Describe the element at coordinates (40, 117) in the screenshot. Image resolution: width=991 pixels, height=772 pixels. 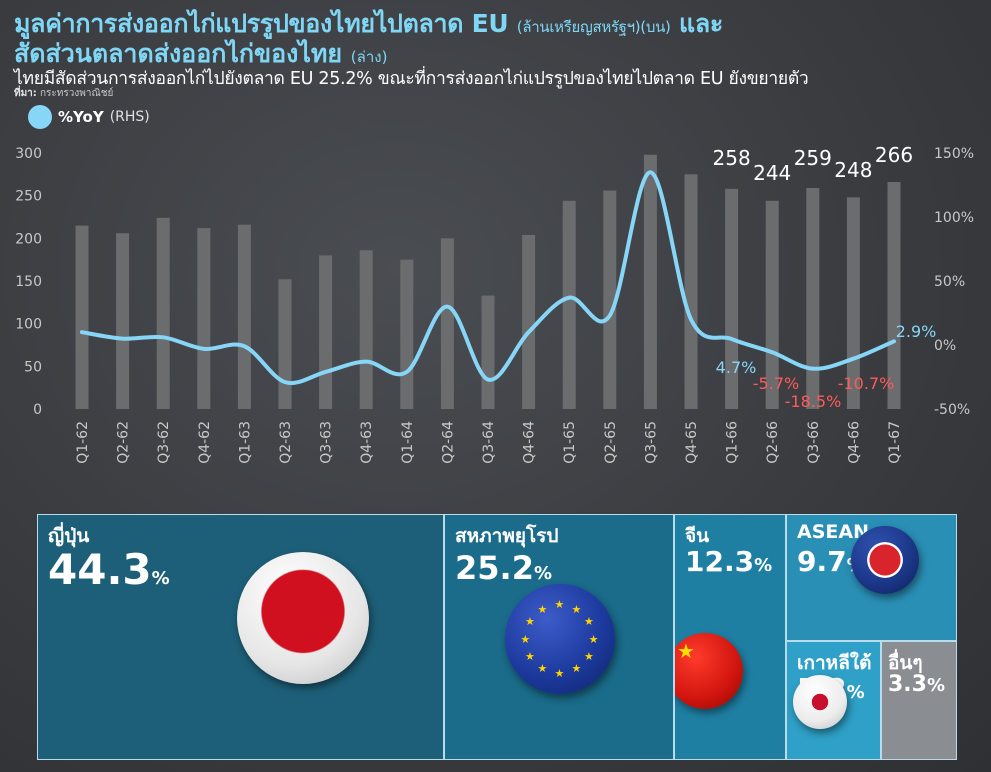
I see `legend-swatch-yoy` at that location.